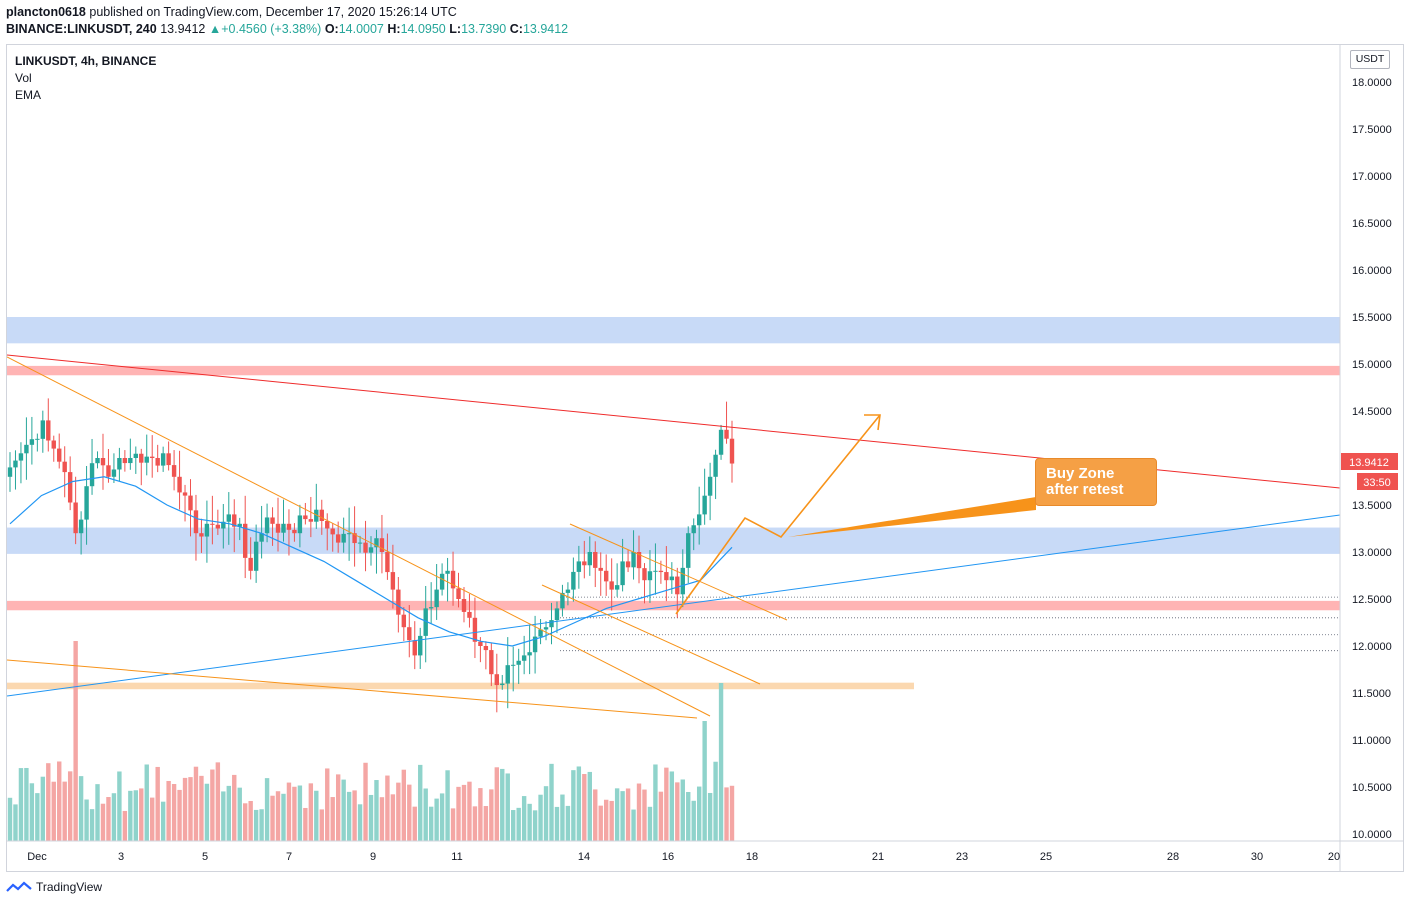 This screenshot has width=1410, height=907. I want to click on price-tick-label: 16.5000, so click(1372, 224).